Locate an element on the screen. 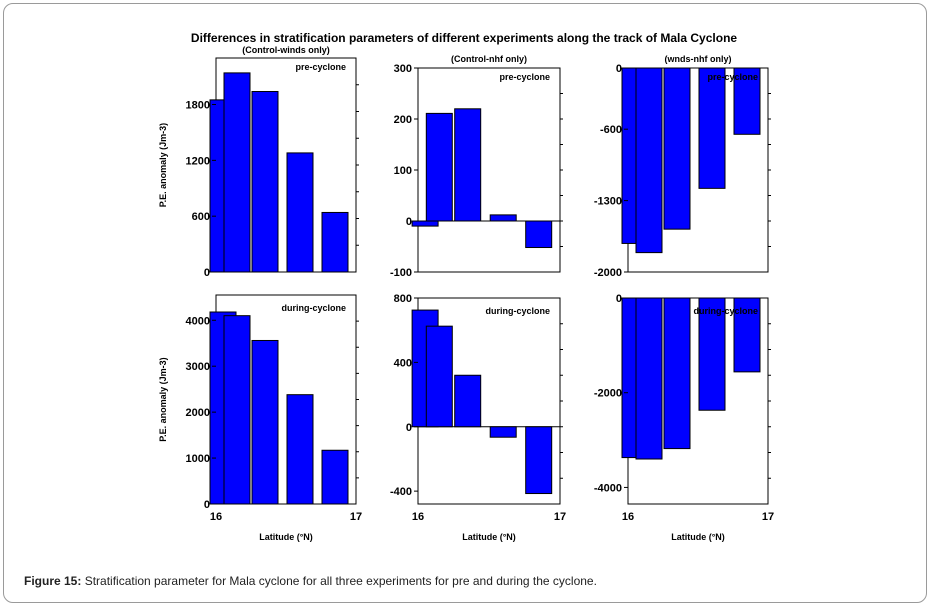 The image size is (932, 608). annotation-top-middle: pre-cyclone is located at coordinates (524, 77).